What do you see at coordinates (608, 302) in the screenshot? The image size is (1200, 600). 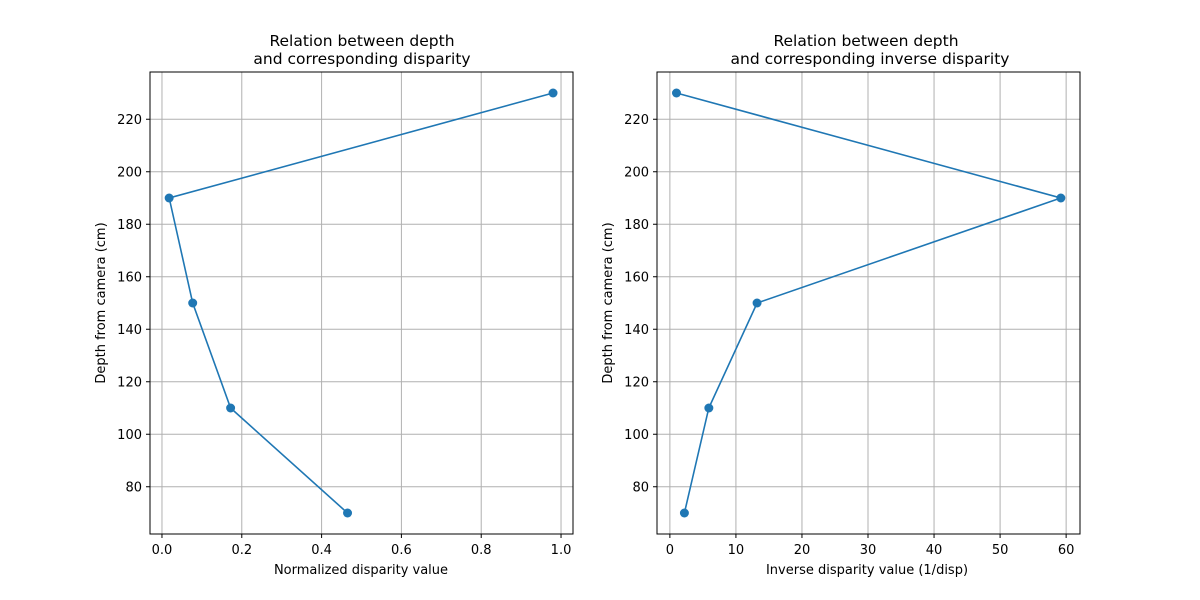 I see `right-plot-ylabel: Depth from camera (cm)` at bounding box center [608, 302].